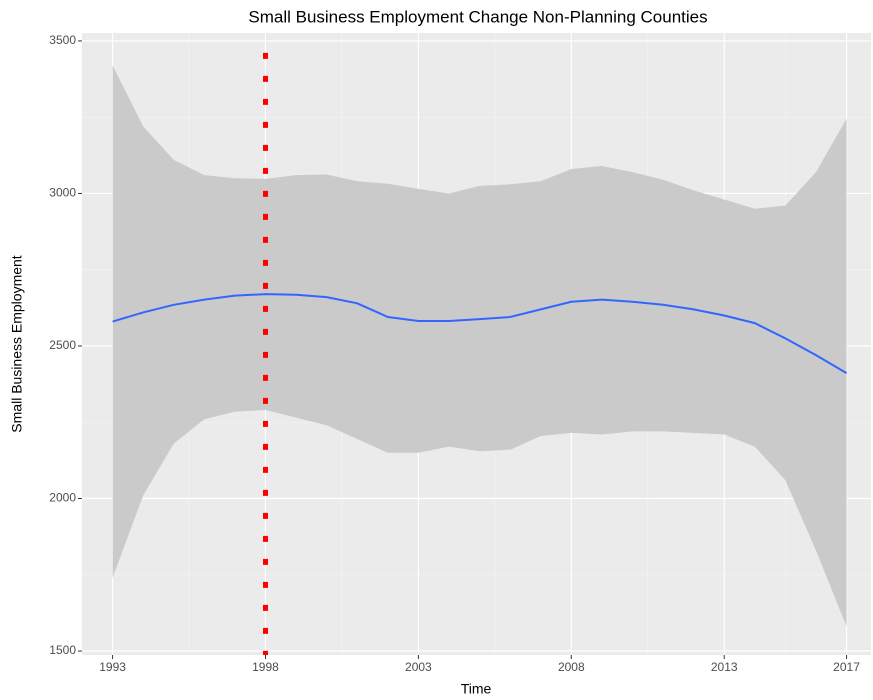  I want to click on y-tick-label: 1500, so click(62, 650).